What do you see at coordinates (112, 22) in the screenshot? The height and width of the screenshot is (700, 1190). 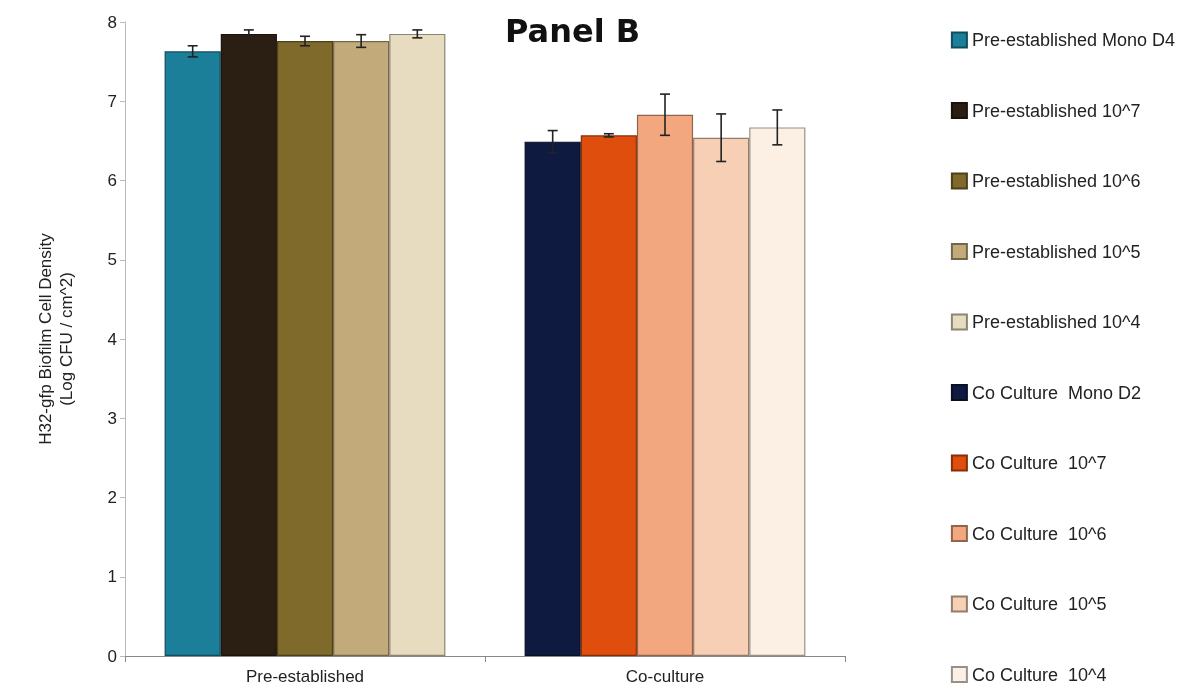 I see `y-tick-label: 8` at bounding box center [112, 22].